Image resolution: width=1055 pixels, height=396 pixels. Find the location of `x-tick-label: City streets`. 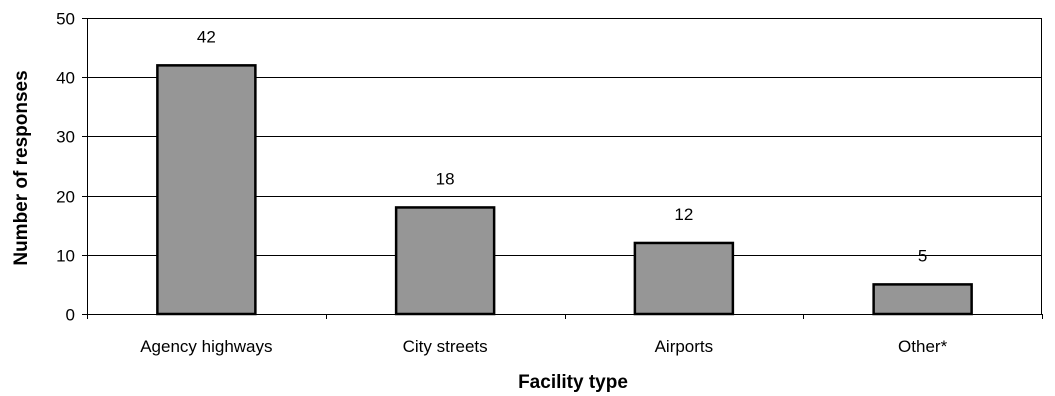

x-tick-label: City streets is located at coordinates (445, 346).